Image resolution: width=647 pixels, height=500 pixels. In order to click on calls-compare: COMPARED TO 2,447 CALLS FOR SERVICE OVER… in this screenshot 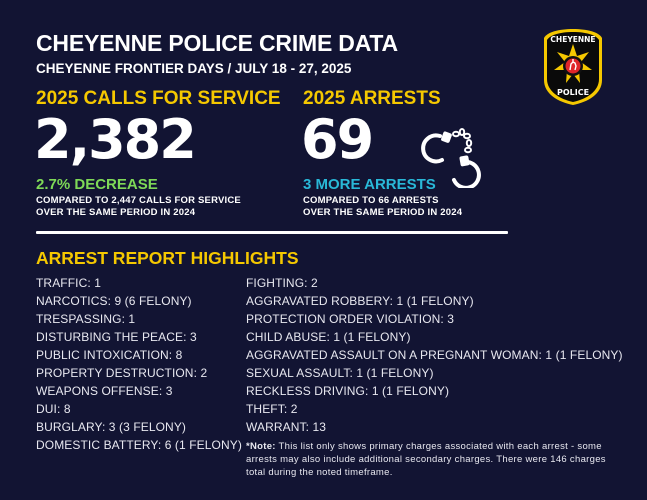, I will do `click(138, 207)`.